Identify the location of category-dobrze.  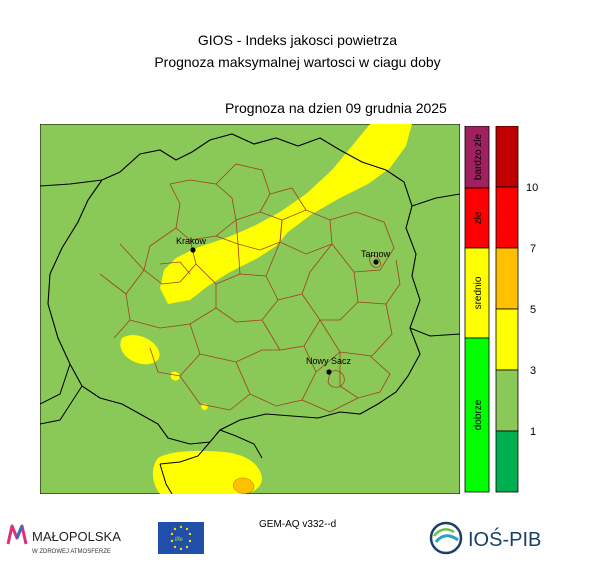
(477, 415).